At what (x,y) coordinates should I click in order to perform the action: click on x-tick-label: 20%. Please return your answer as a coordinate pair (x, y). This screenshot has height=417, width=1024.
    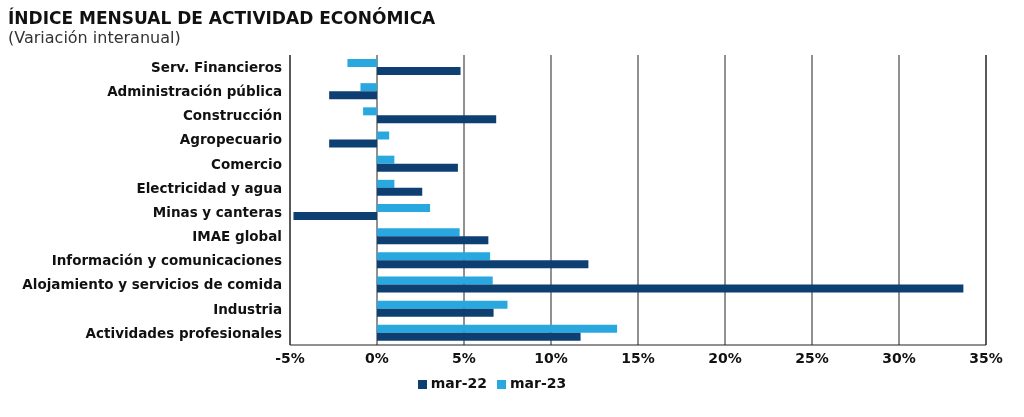
    Looking at the image, I should click on (725, 357).